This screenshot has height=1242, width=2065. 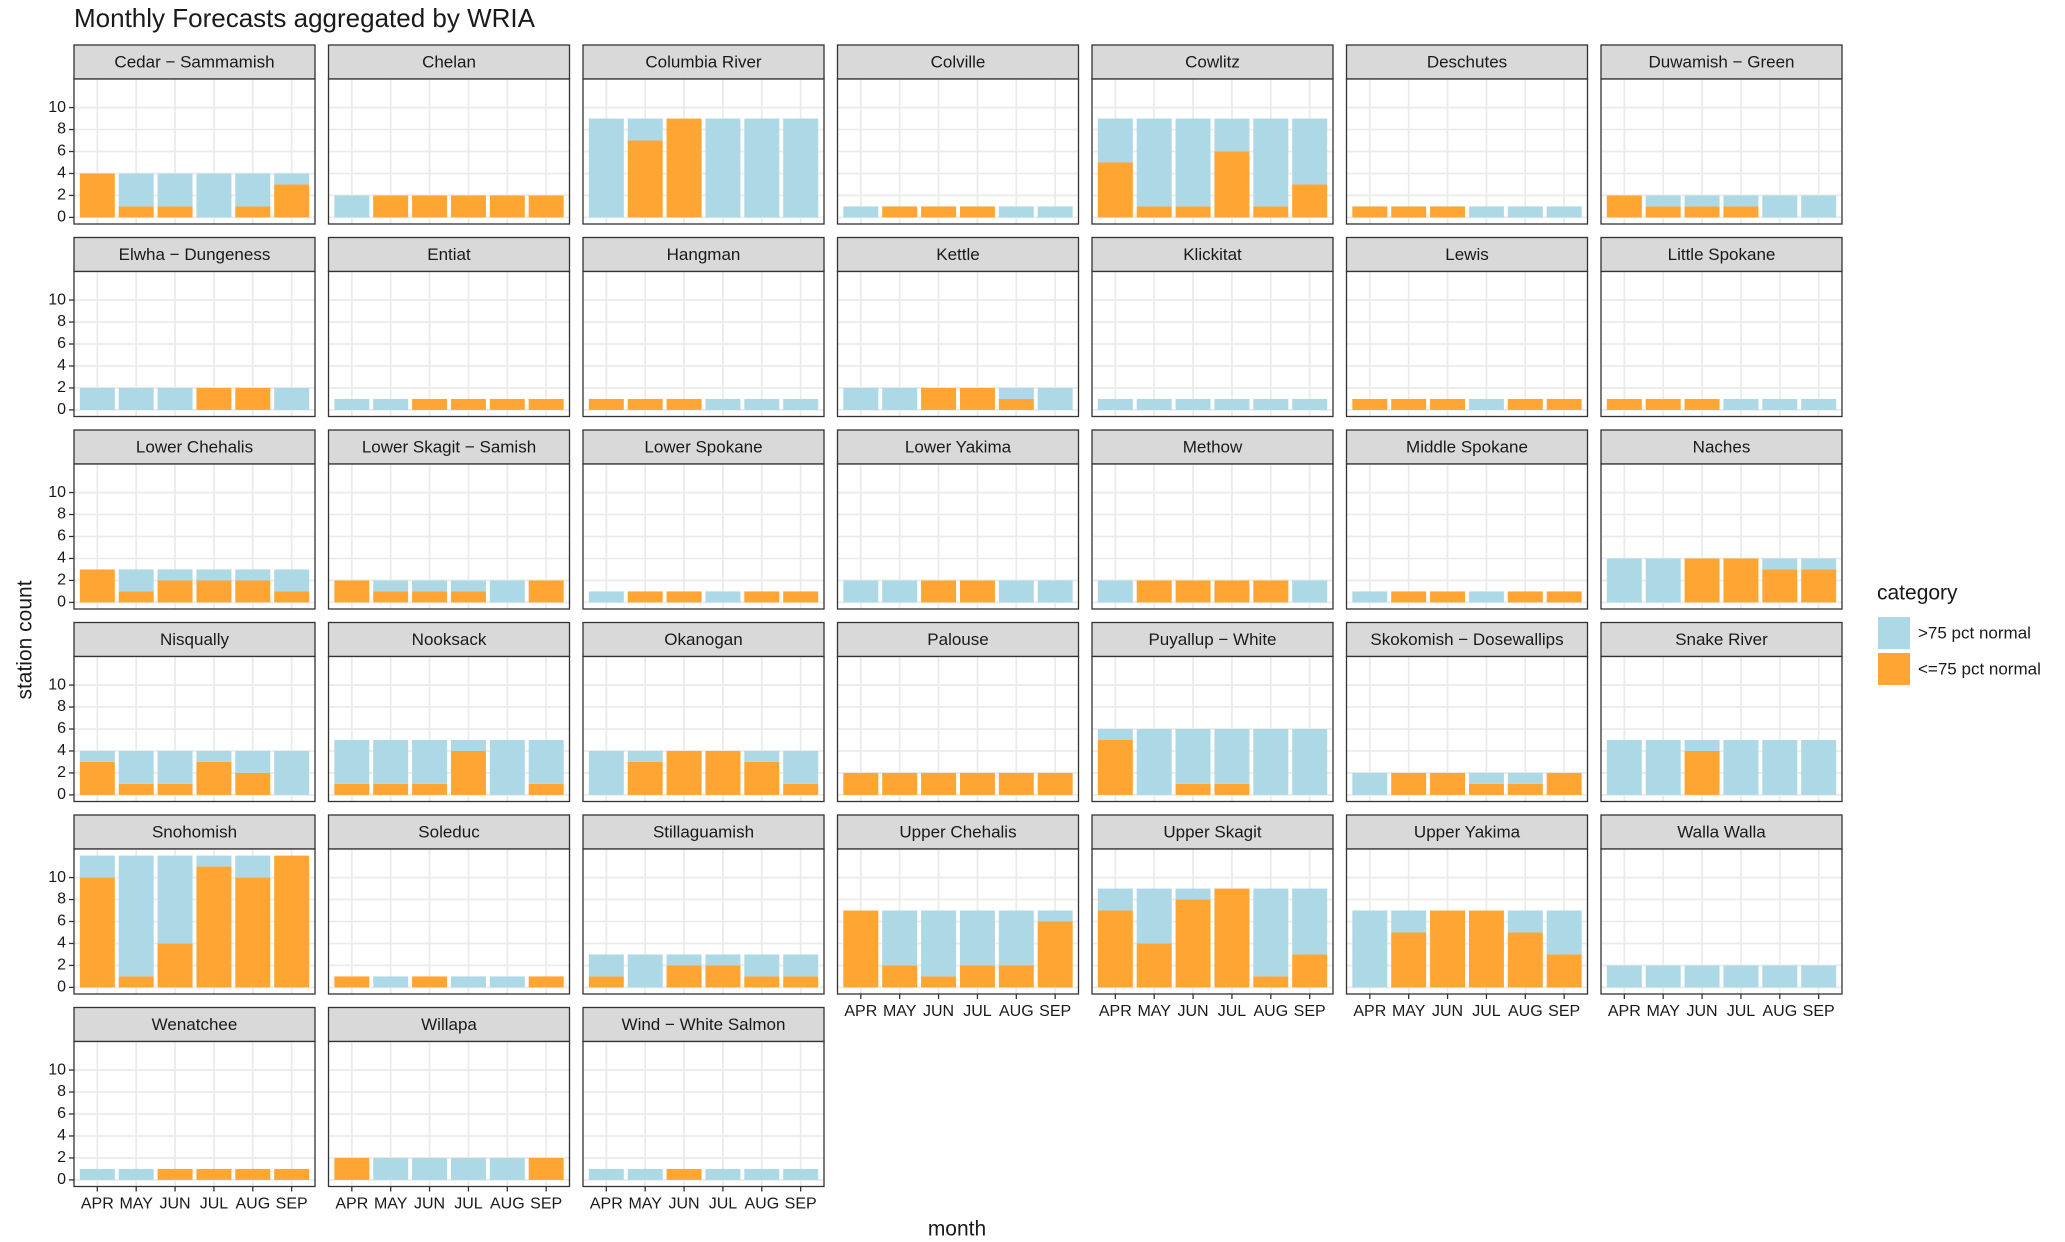 What do you see at coordinates (449, 61) in the screenshot?
I see `facet-title: Chelan` at bounding box center [449, 61].